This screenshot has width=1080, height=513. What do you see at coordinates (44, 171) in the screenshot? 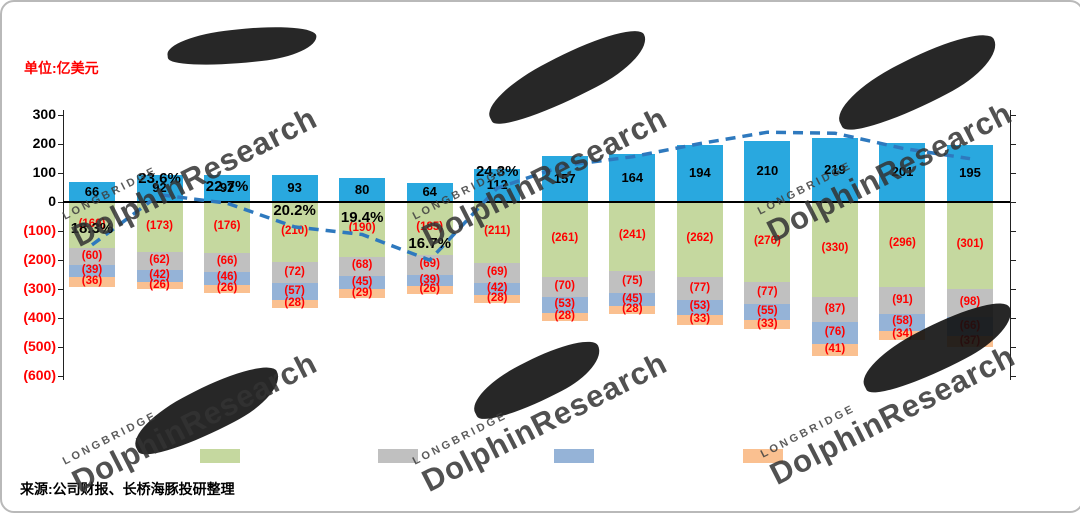
I see `y-axis-label: 100` at bounding box center [44, 171].